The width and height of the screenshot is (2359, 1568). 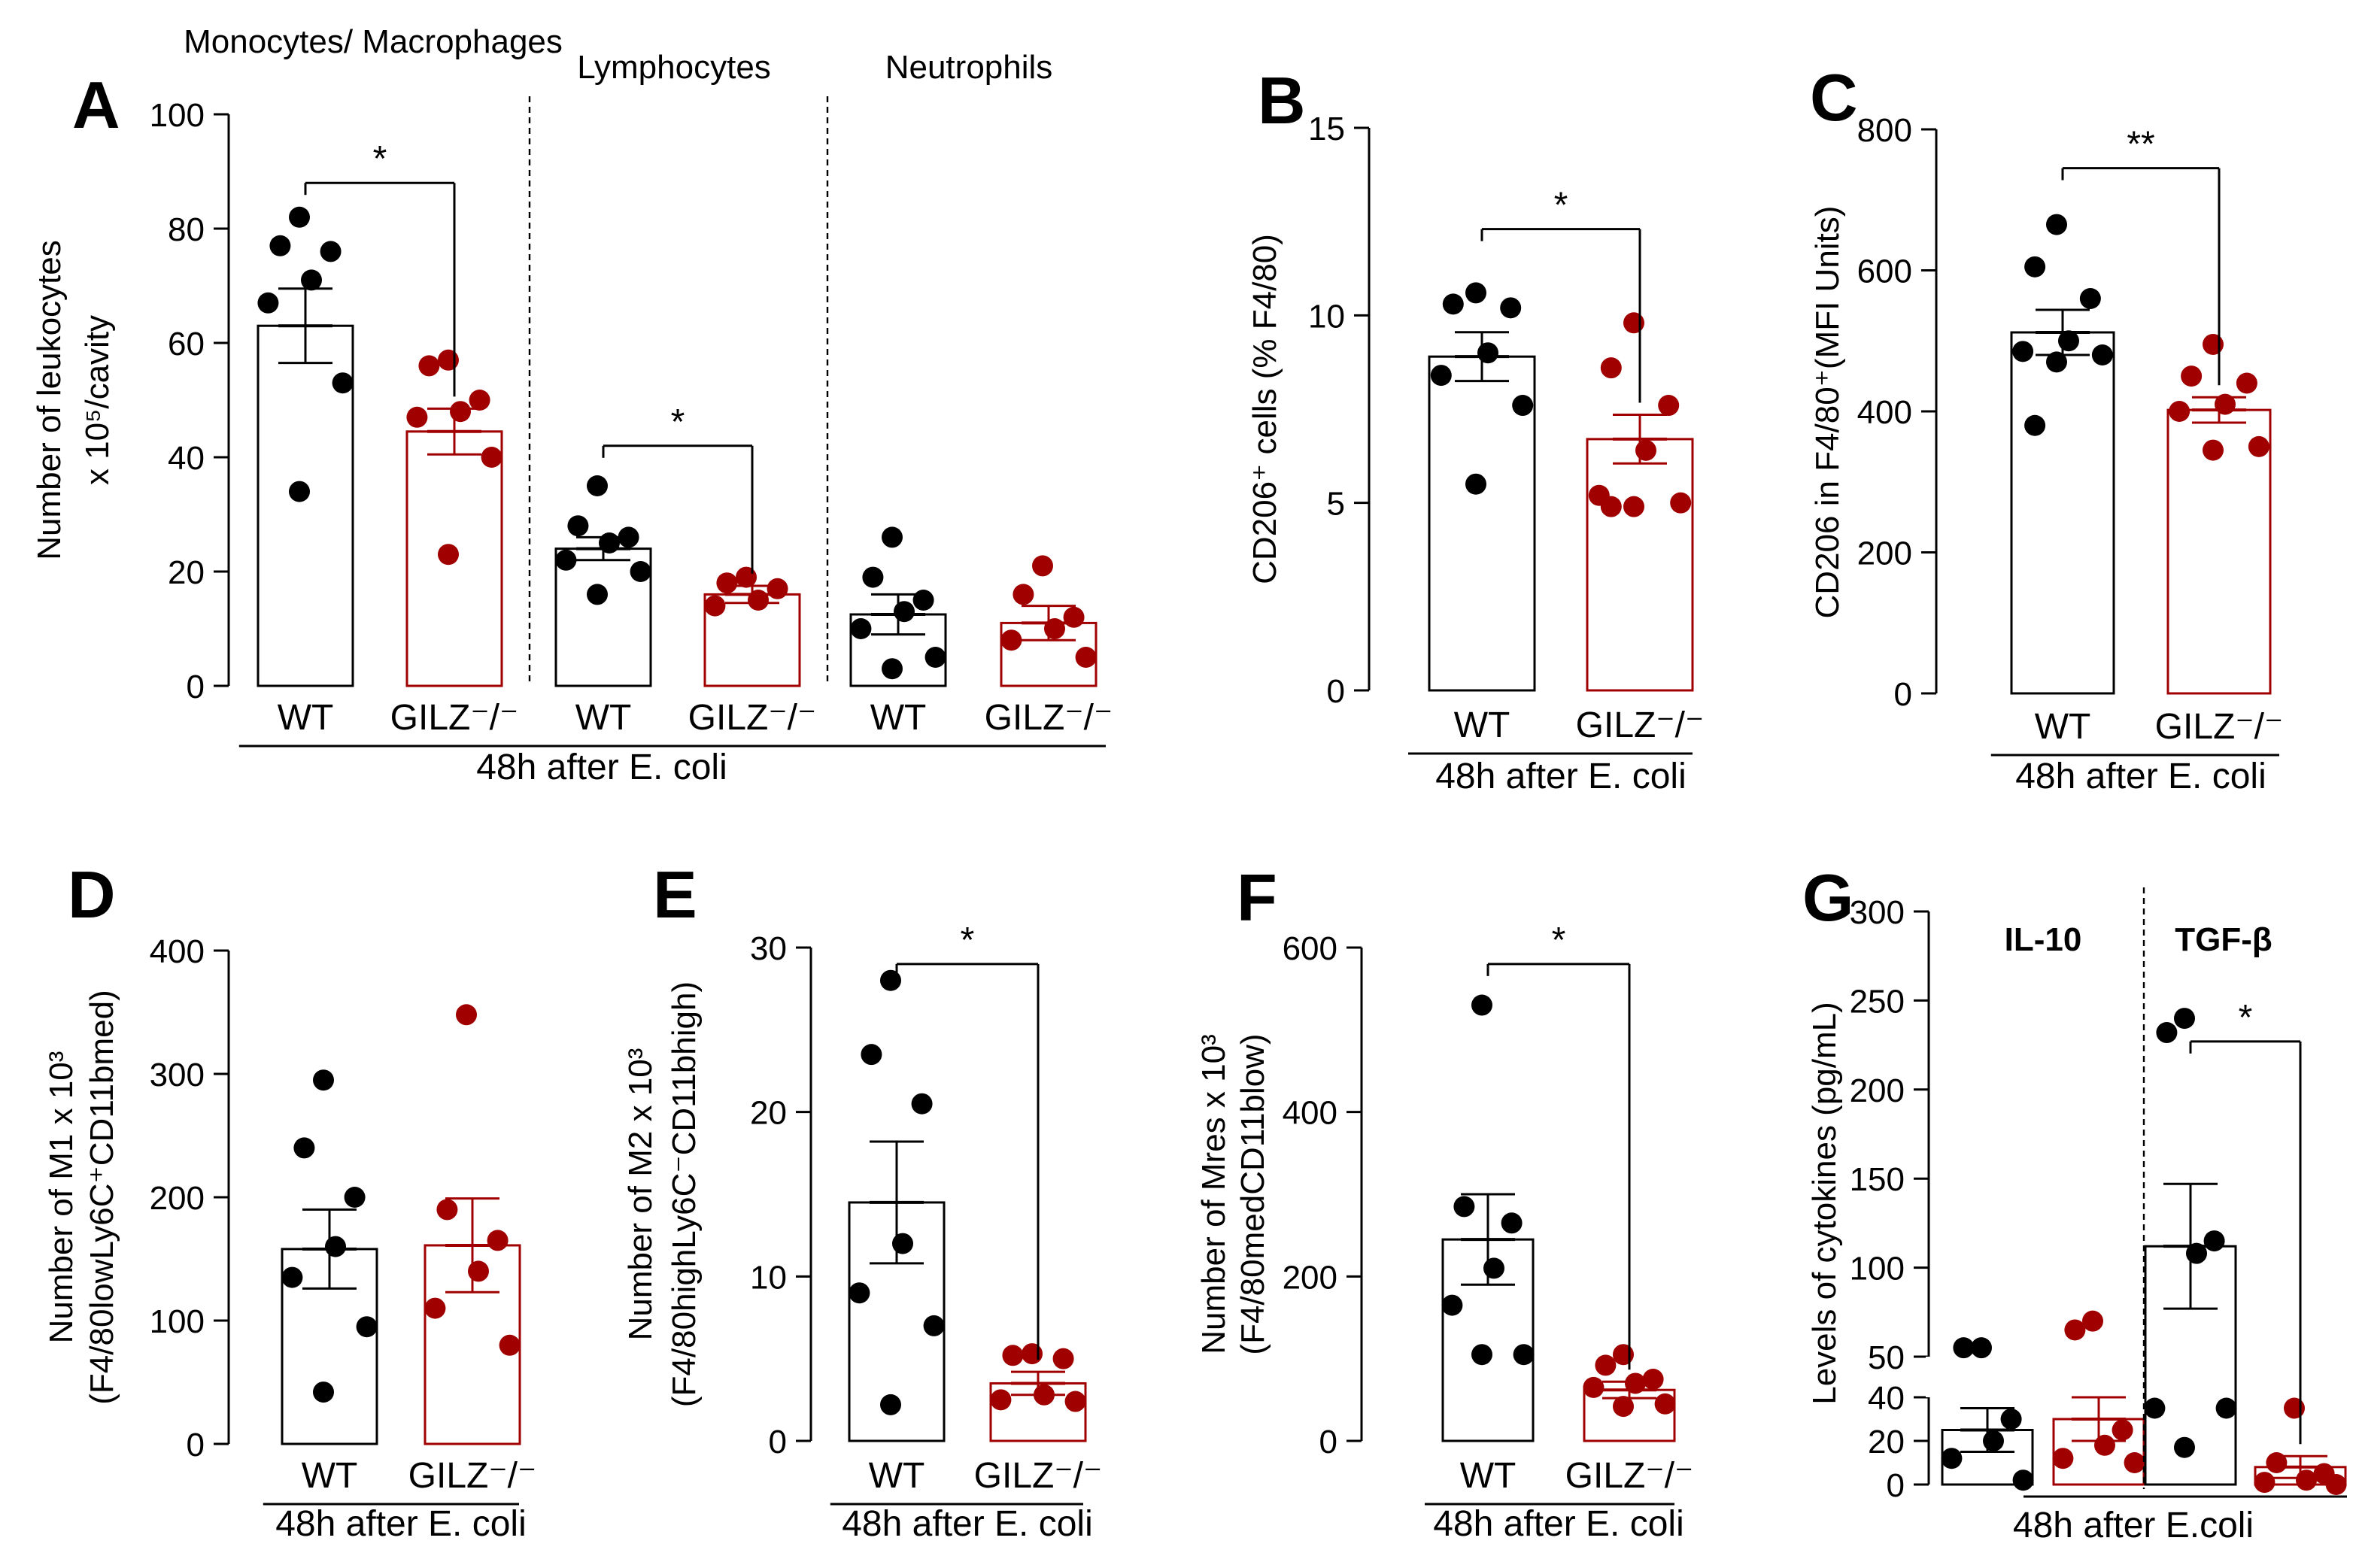 I want to click on bar, so click(x=2062, y=513).